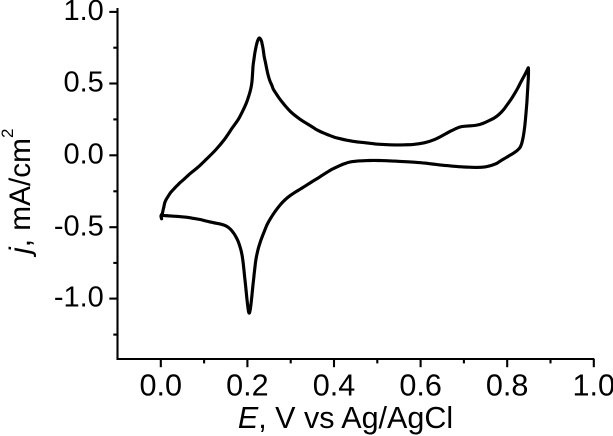 Image resolution: width=613 pixels, height=436 pixels. I want to click on svg-text: 0.2, so click(247, 385).